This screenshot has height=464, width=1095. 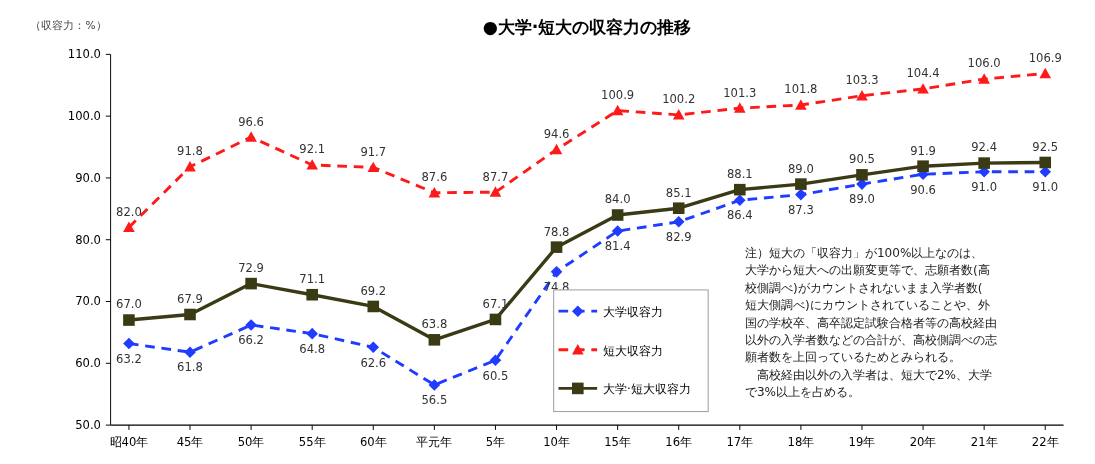 What do you see at coordinates (129, 442) in the screenshot?
I see `x-tick-label: 昭40年` at bounding box center [129, 442].